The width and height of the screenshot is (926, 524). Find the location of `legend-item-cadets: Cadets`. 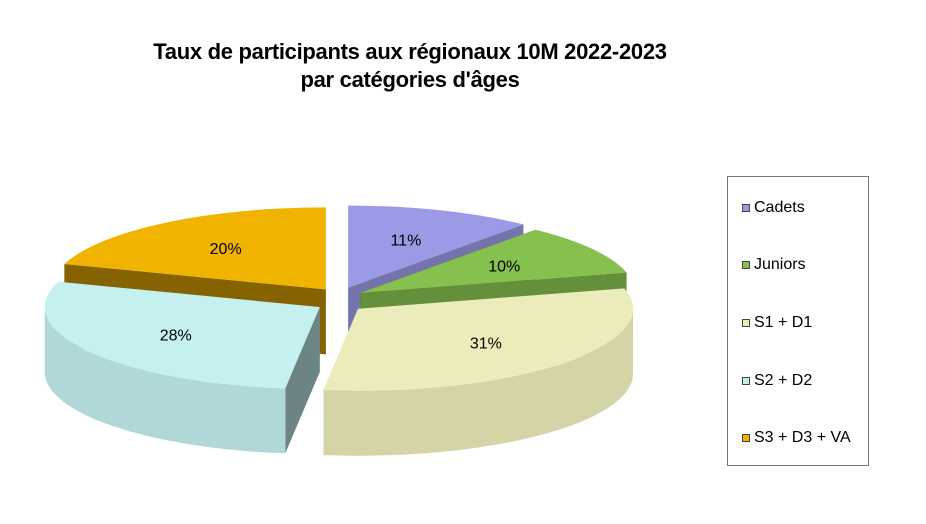

legend-item-cadets: Cadets is located at coordinates (773, 208).